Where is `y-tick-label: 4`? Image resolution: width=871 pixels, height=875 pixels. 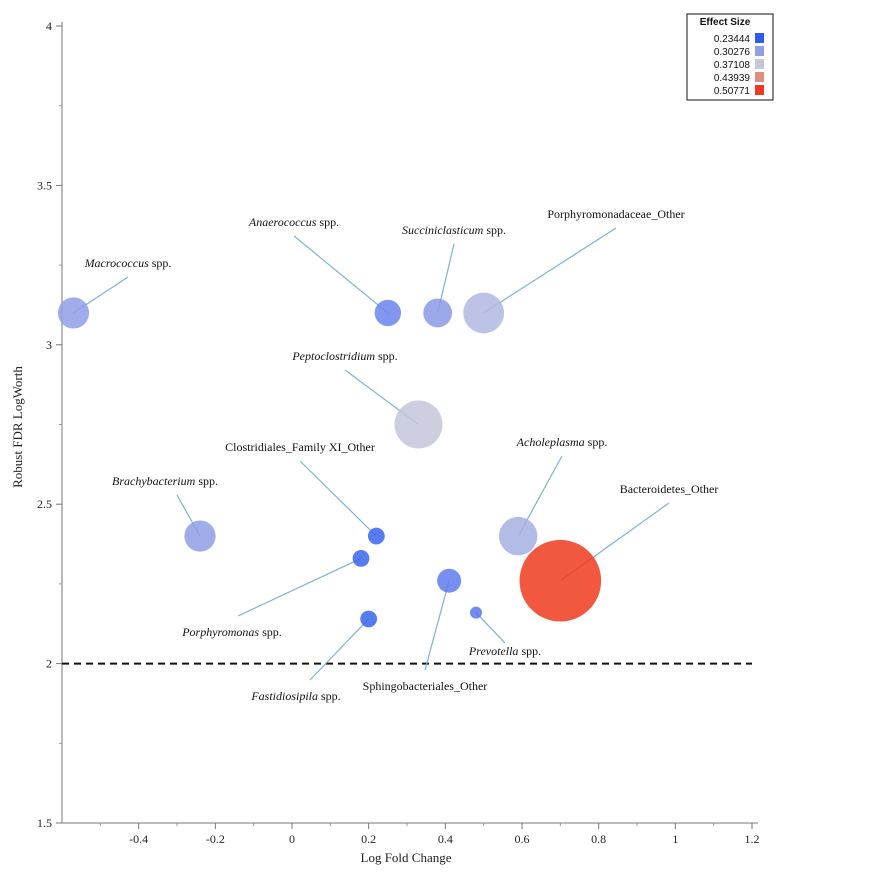 y-tick-label: 4 is located at coordinates (49, 26).